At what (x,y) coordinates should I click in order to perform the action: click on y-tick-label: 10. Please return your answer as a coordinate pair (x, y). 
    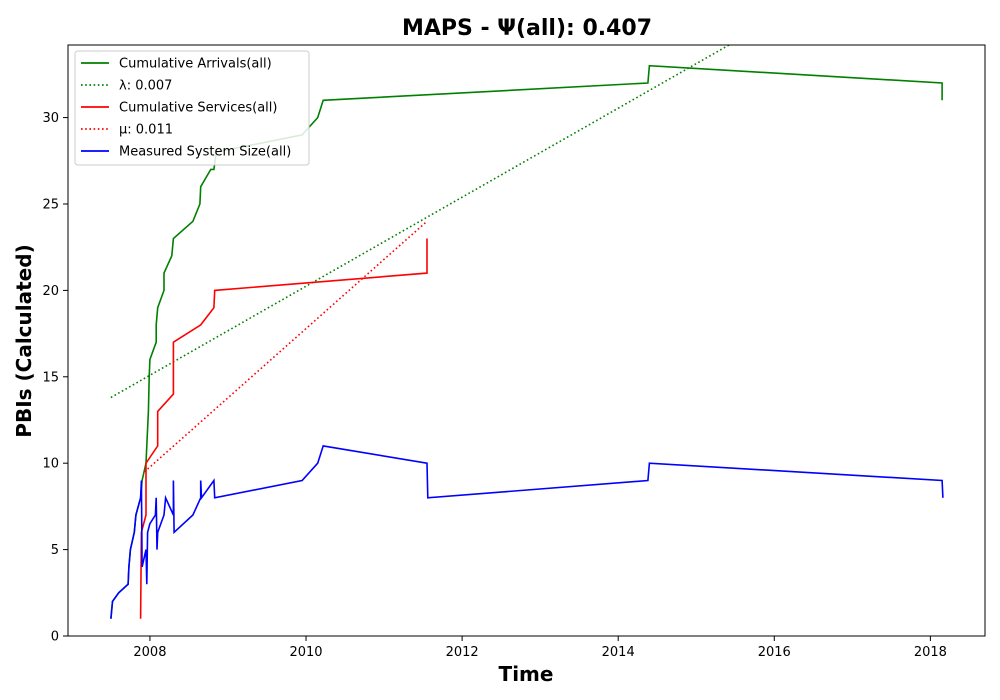
    Looking at the image, I should click on (50, 464).